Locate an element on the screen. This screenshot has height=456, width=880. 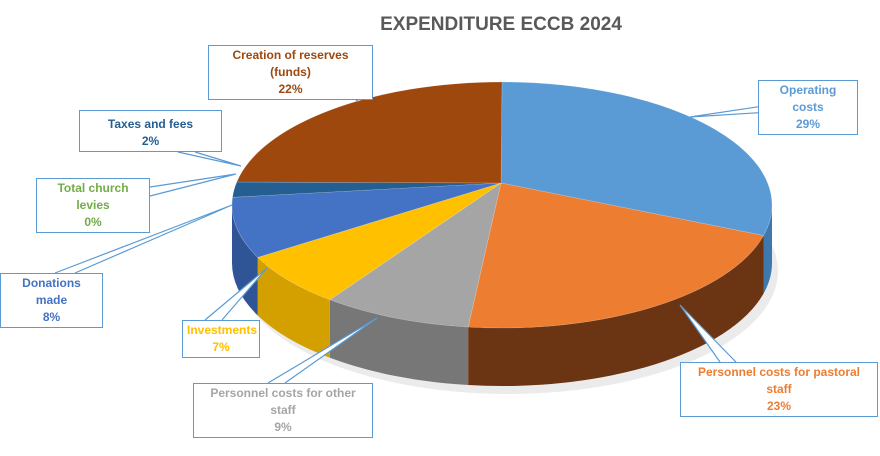
leader-line-taxes-fees is located at coordinates (209, 159).